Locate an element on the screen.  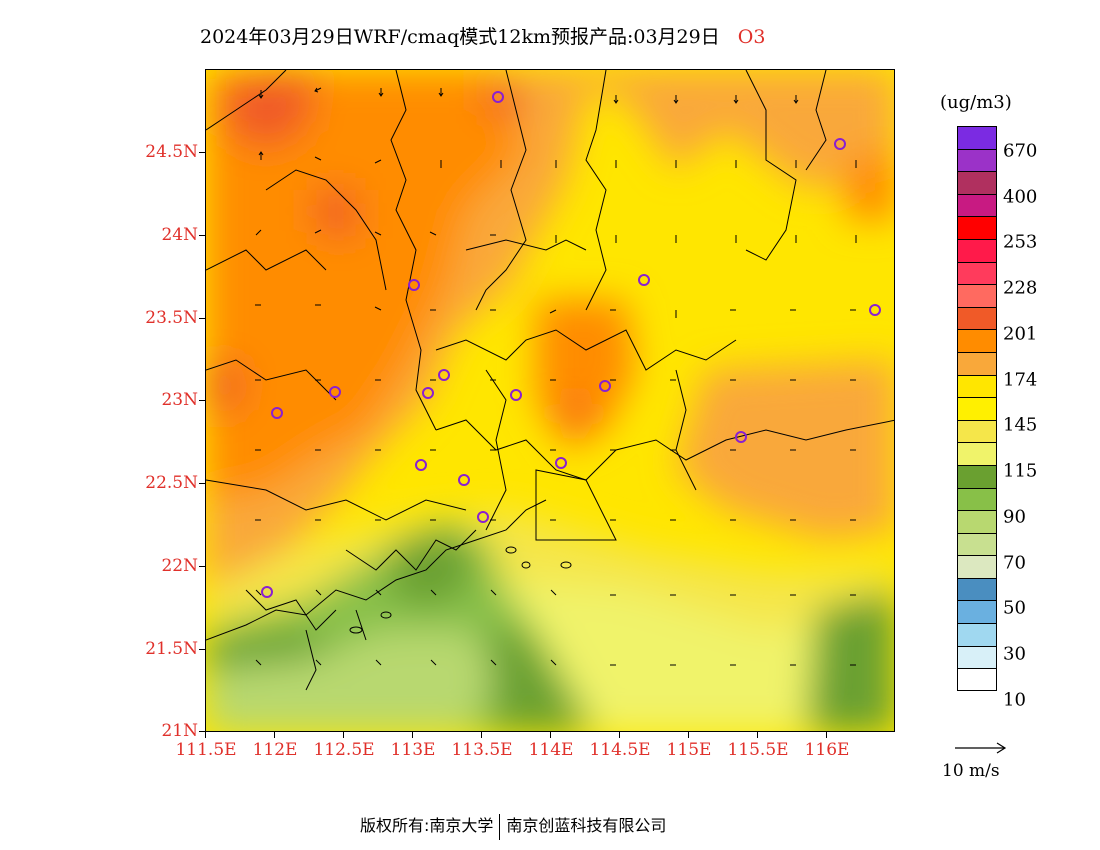
lon-label: 114.5E is located at coordinates (620, 750).